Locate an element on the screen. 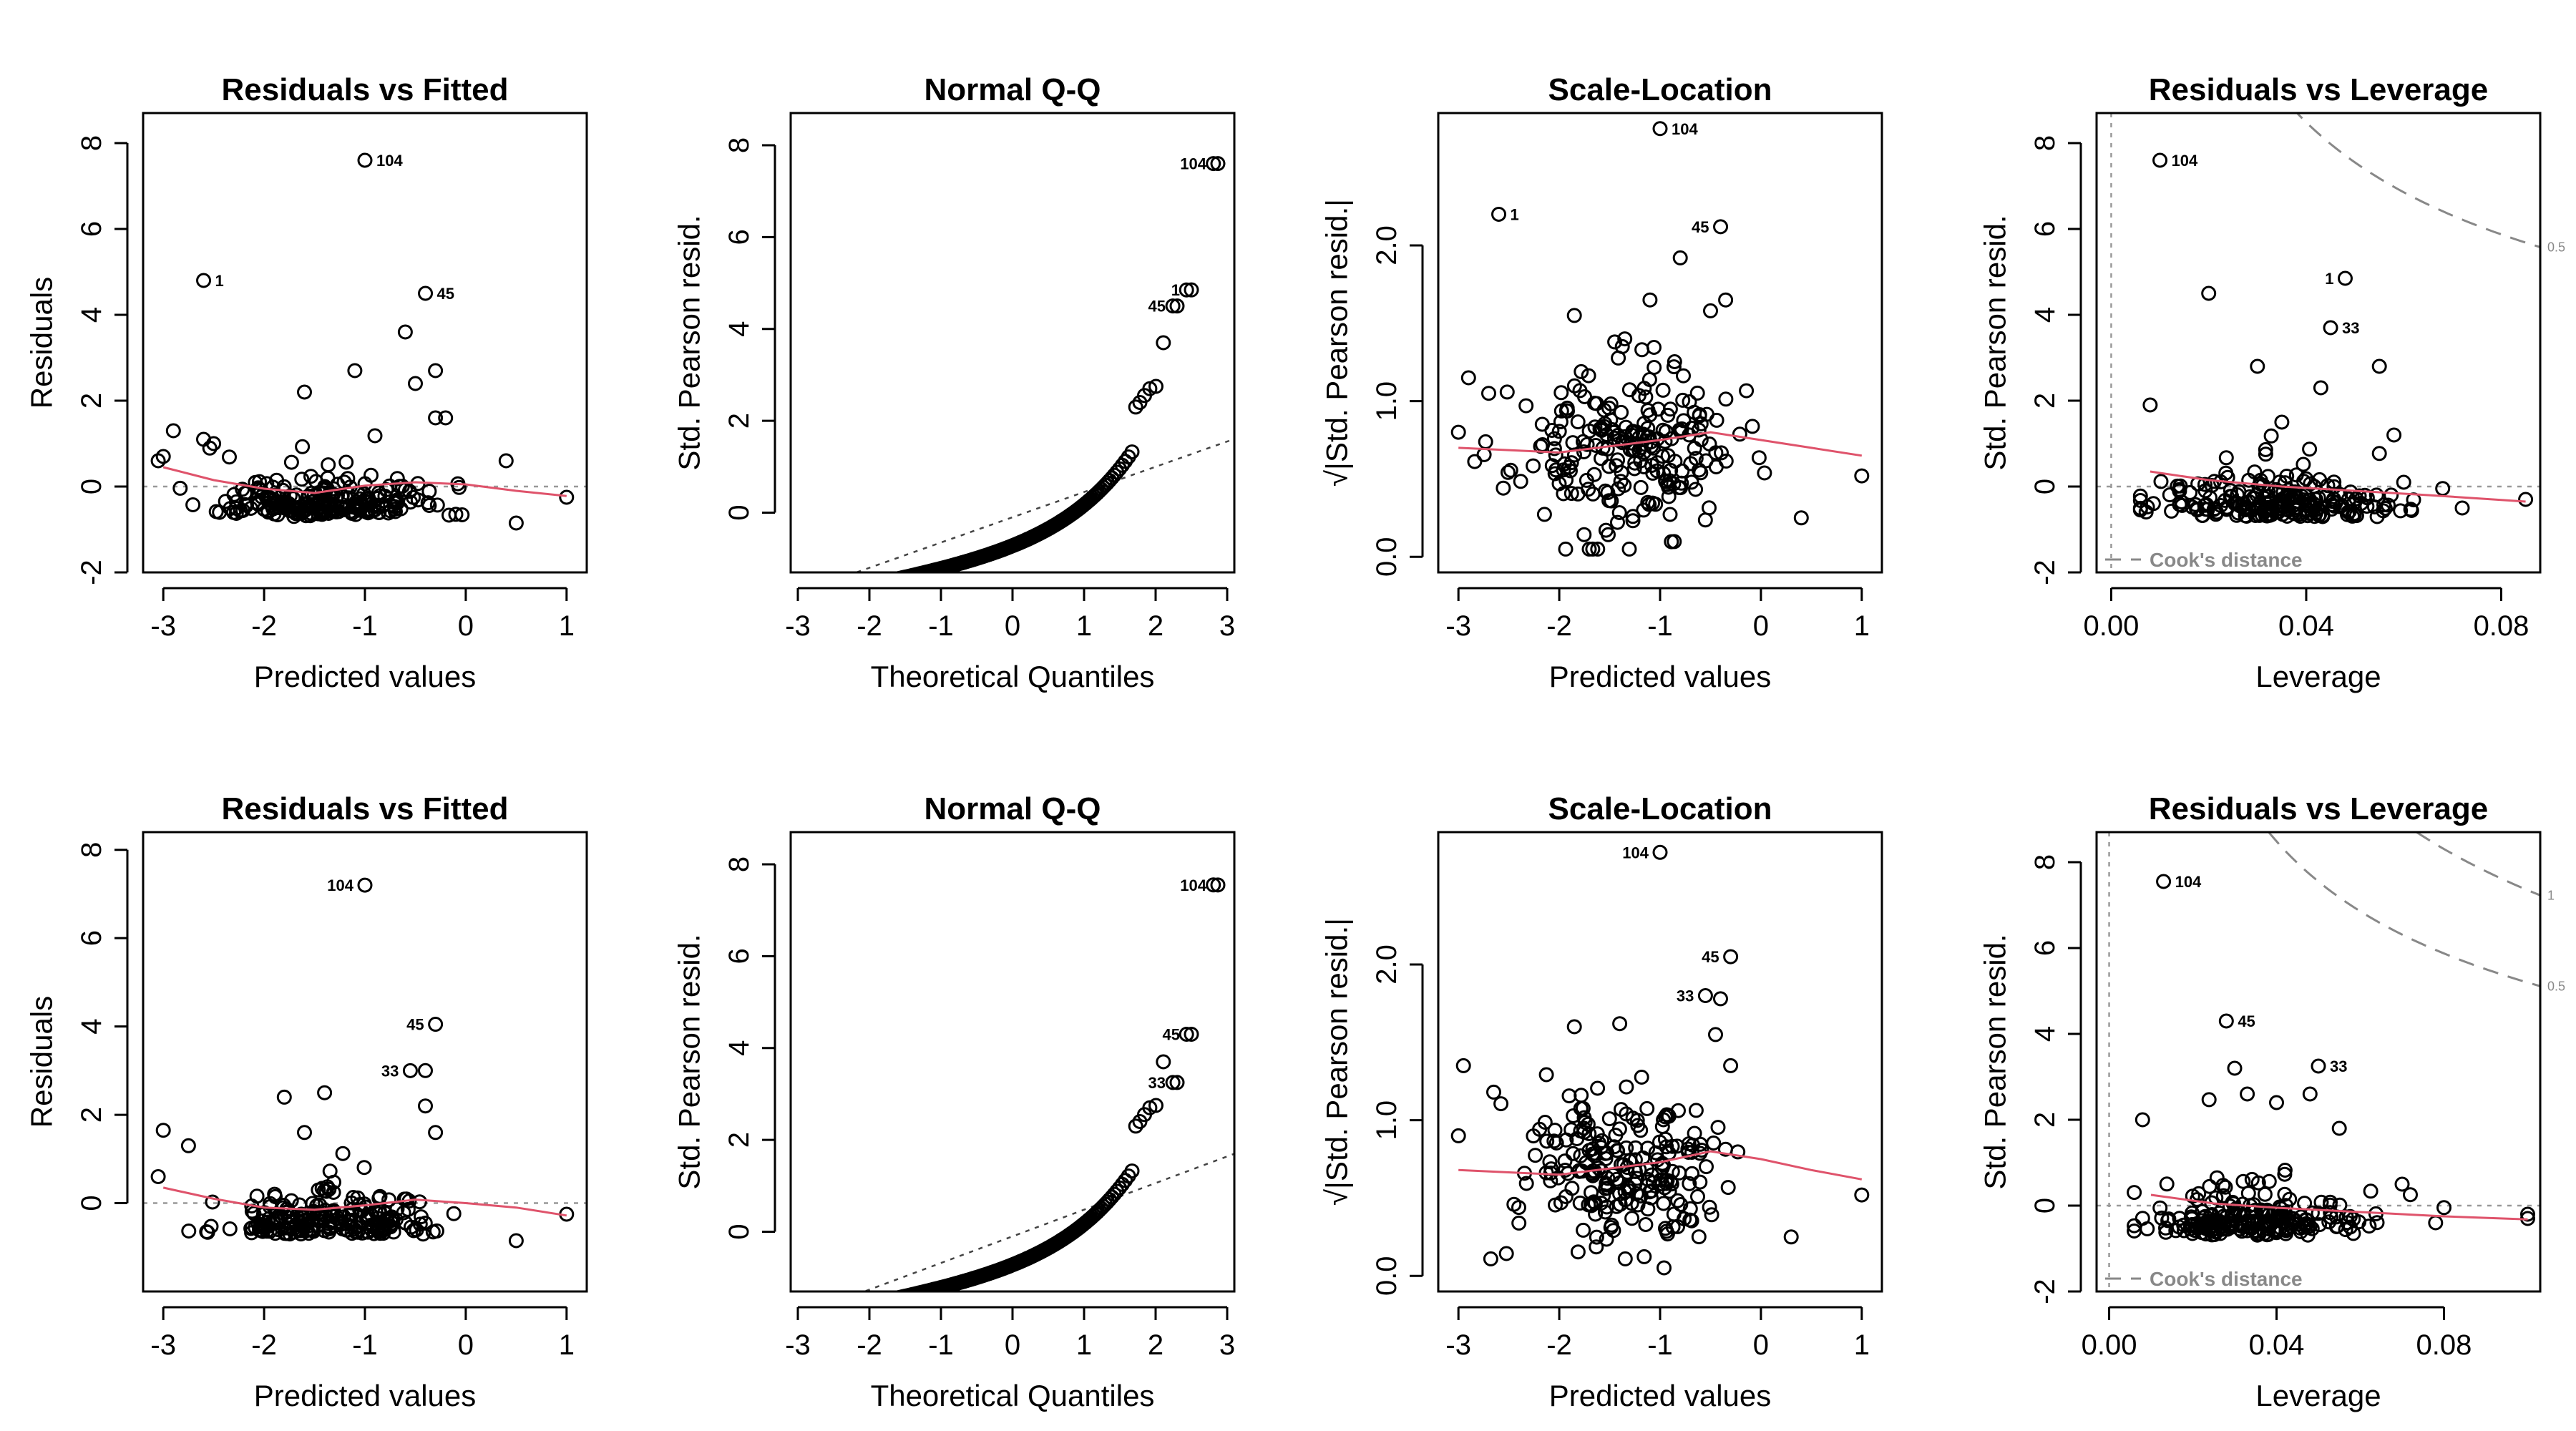 The image size is (2576, 1431). x-axis-label: Theoretical Quantiles is located at coordinates (1013, 676).